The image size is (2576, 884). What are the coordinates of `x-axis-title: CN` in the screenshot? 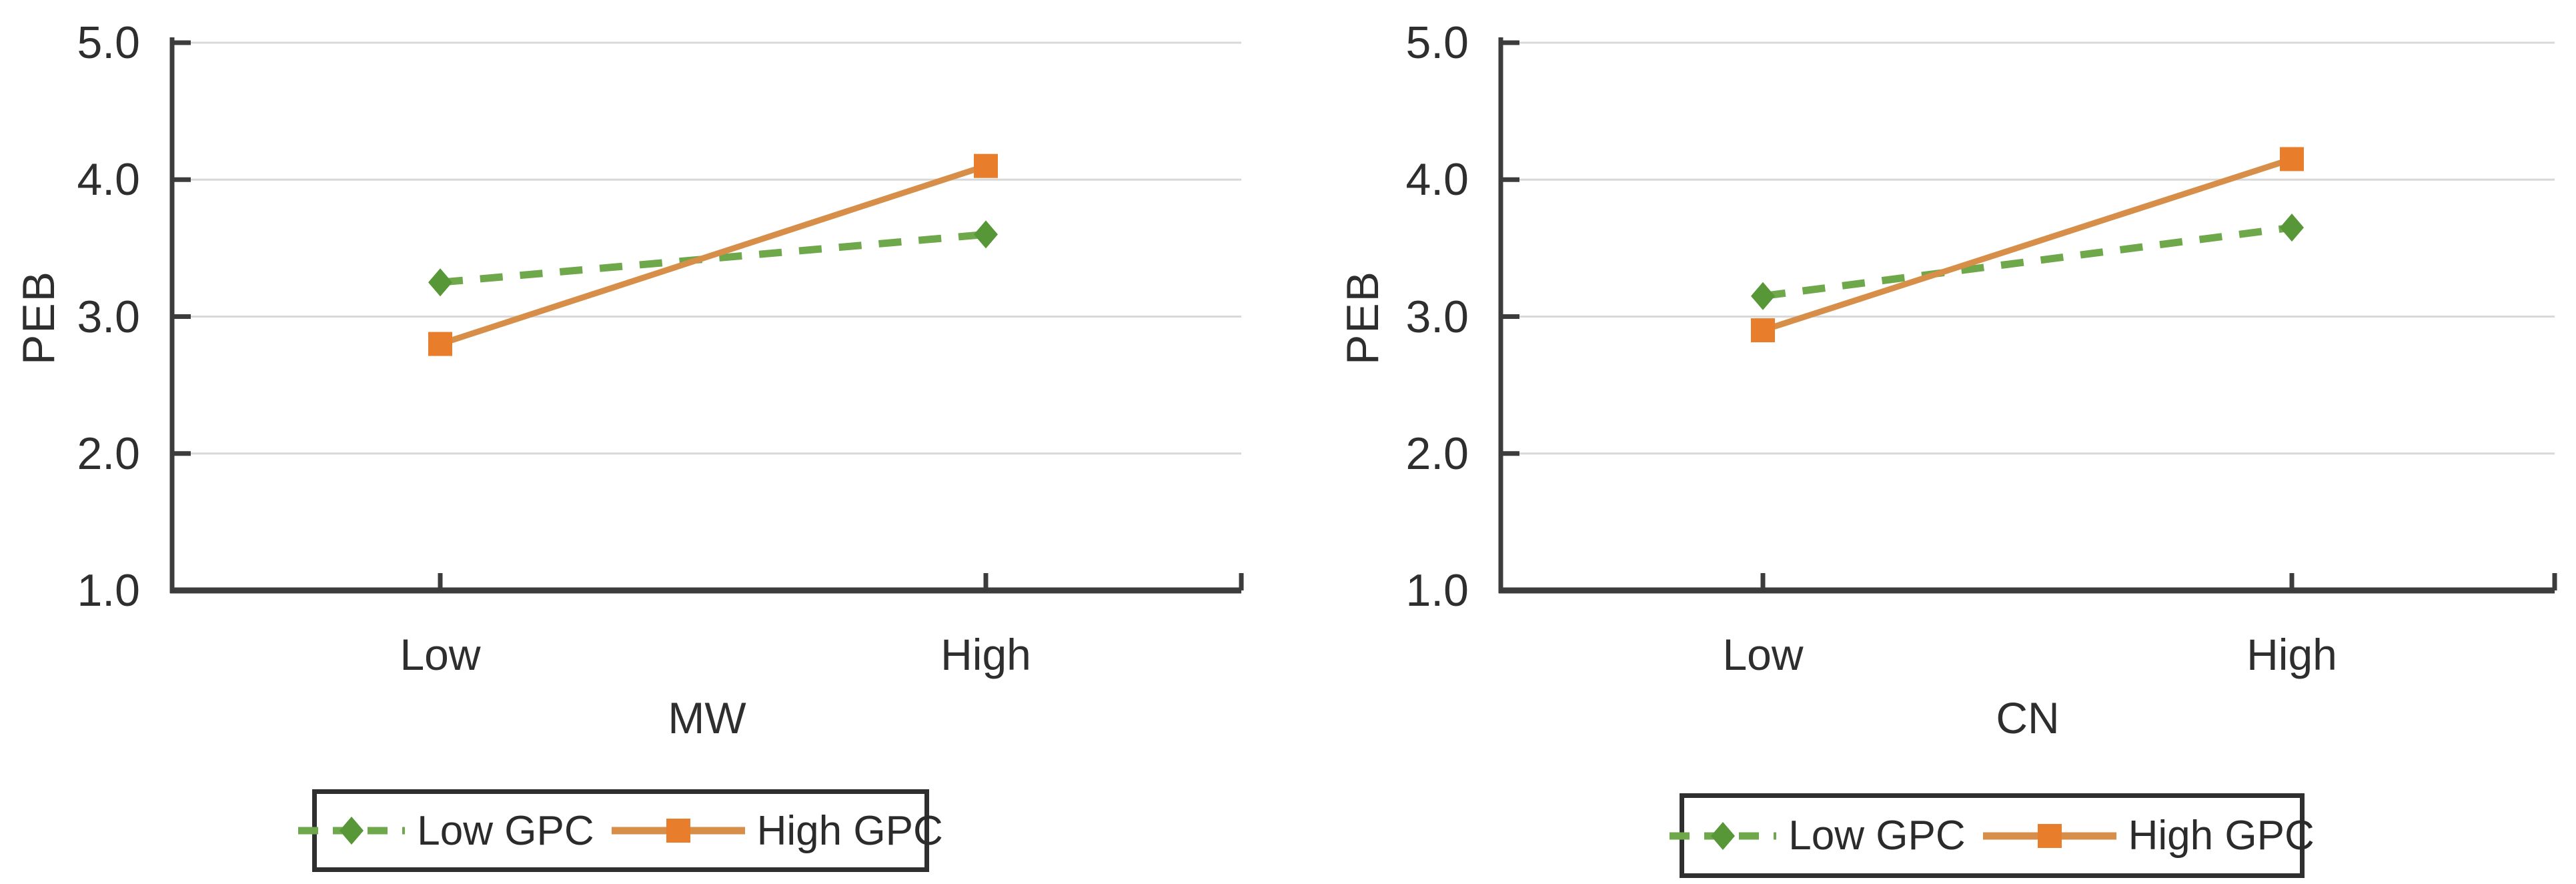 It's located at (2028, 718).